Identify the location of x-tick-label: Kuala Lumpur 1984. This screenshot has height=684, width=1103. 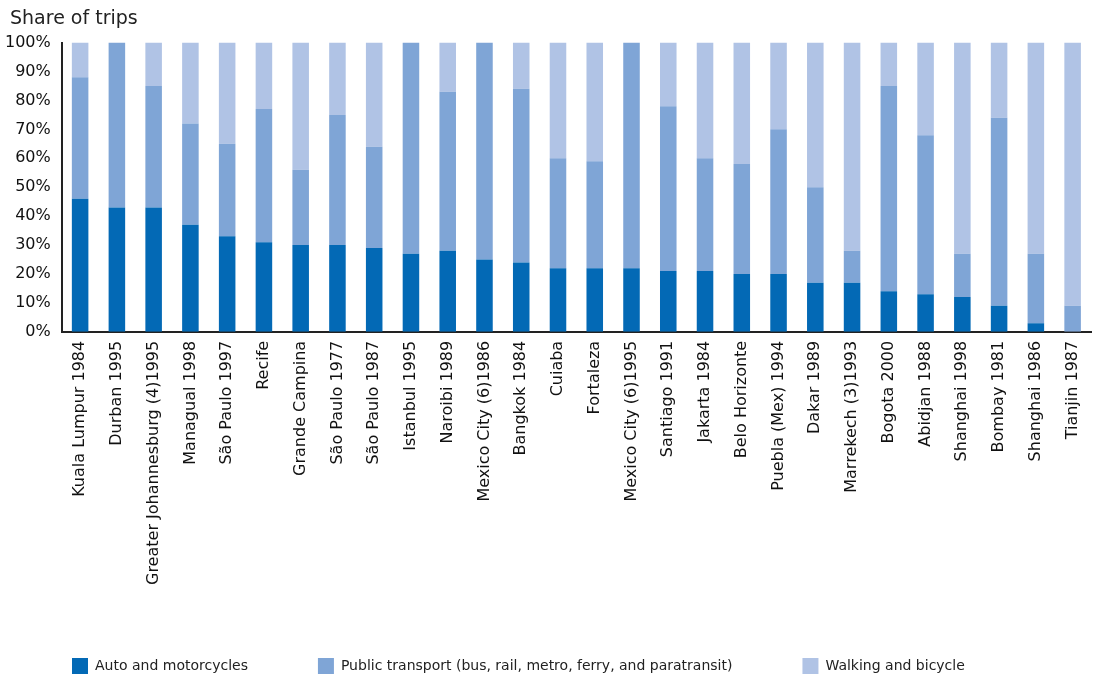
(79, 418).